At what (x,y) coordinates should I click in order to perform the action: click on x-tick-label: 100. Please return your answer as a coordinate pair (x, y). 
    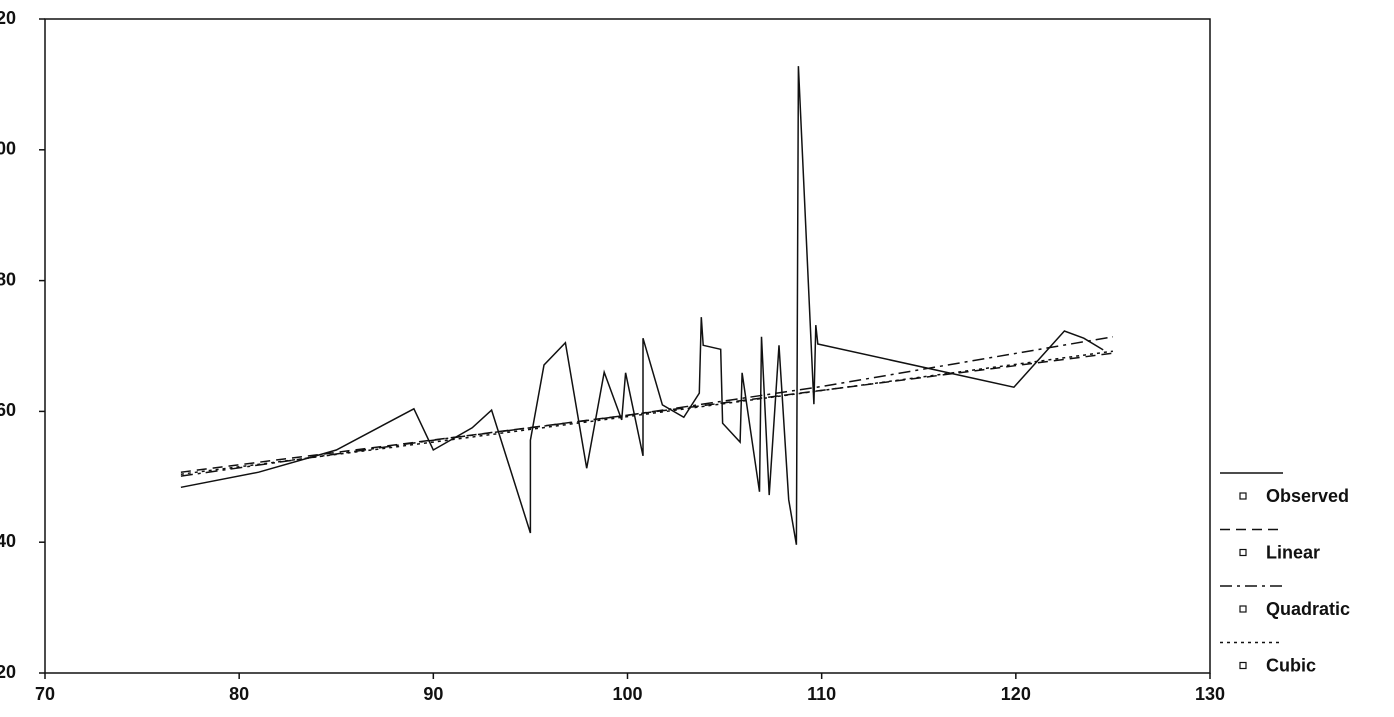
    Looking at the image, I should click on (627, 694).